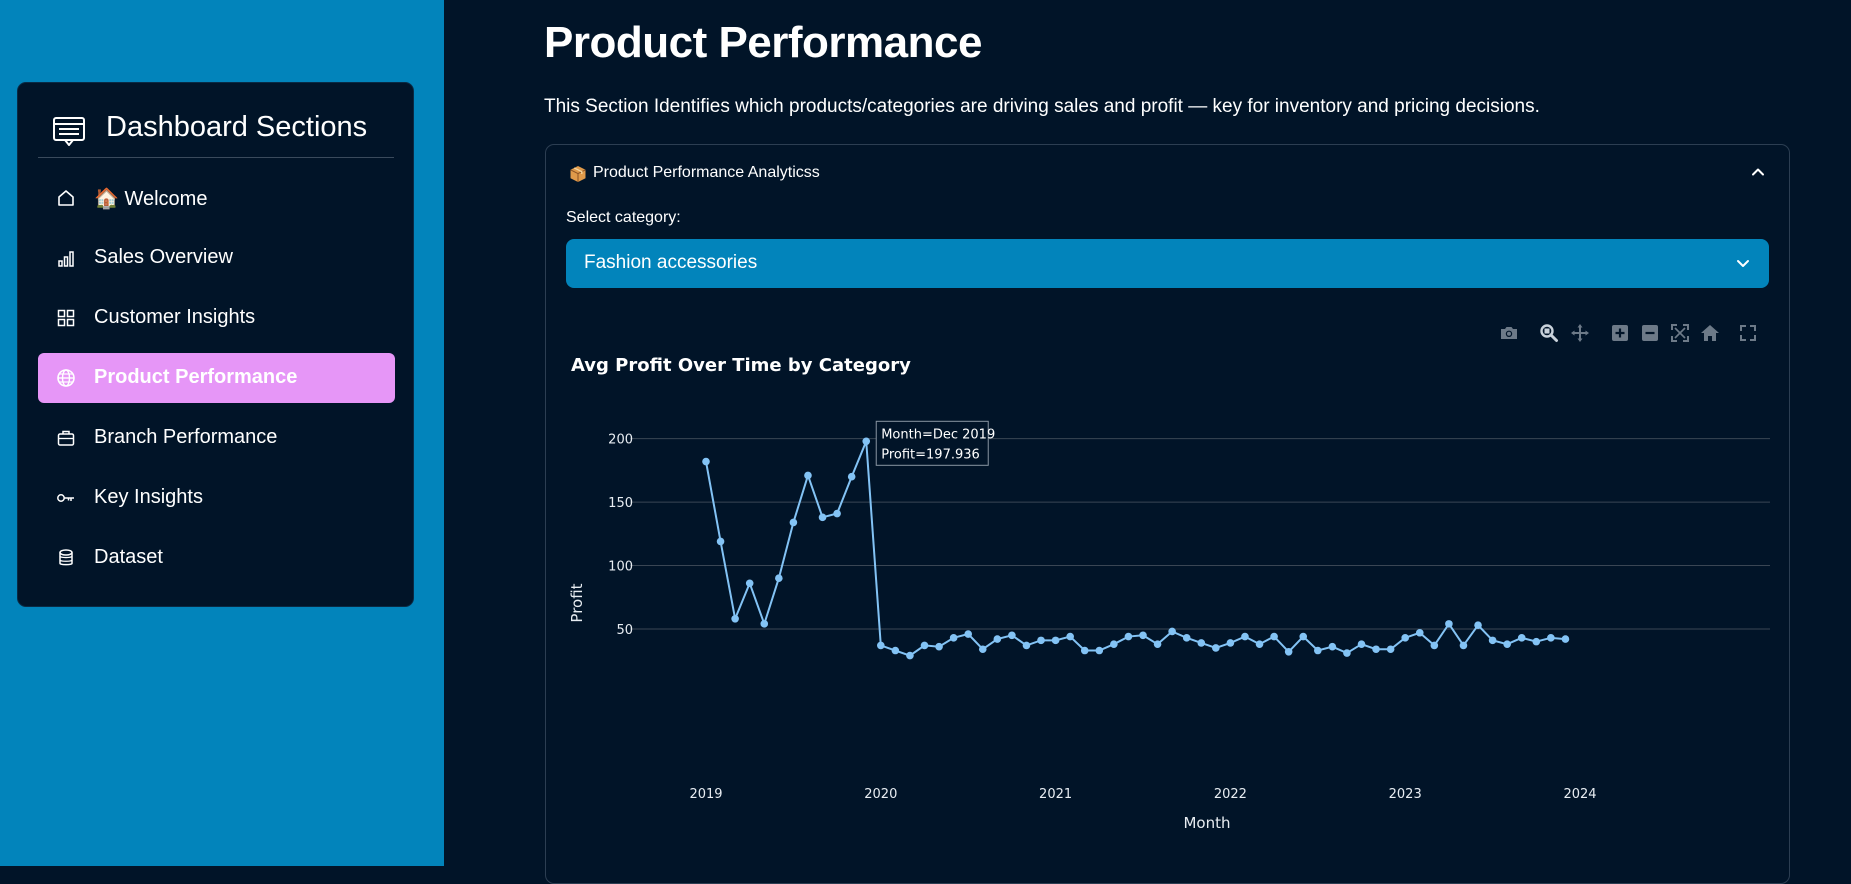  I want to click on zoom-in-icon, so click(1620, 333).